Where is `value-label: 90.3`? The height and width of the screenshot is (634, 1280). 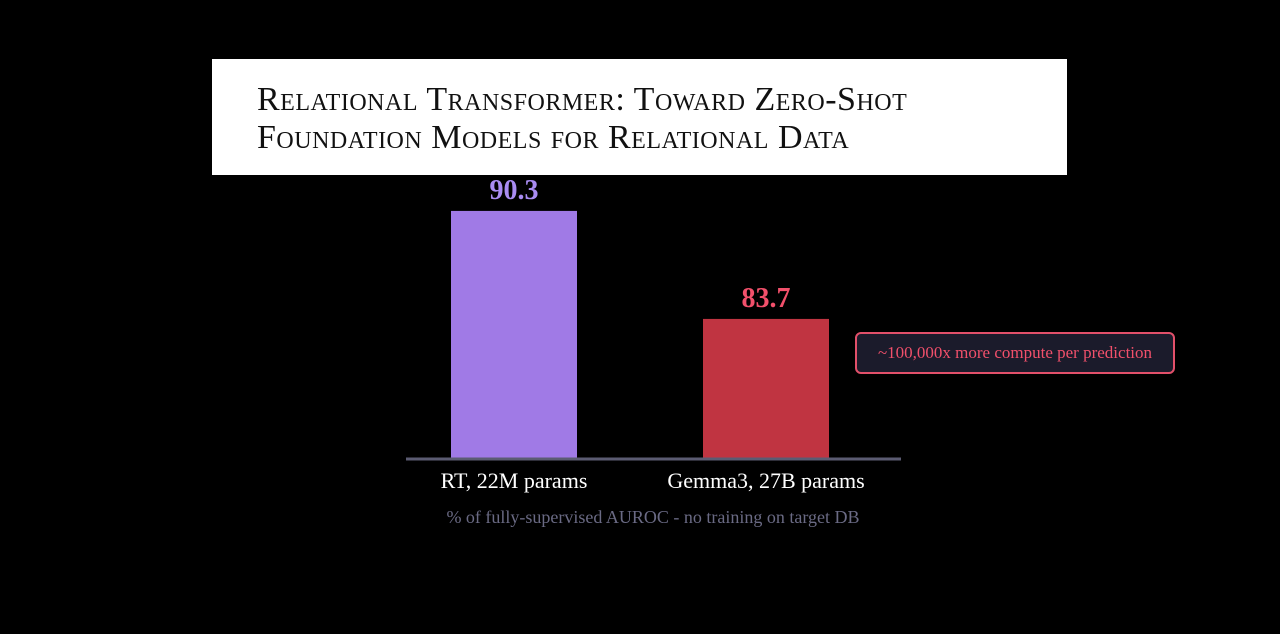
value-label: 90.3 is located at coordinates (514, 190).